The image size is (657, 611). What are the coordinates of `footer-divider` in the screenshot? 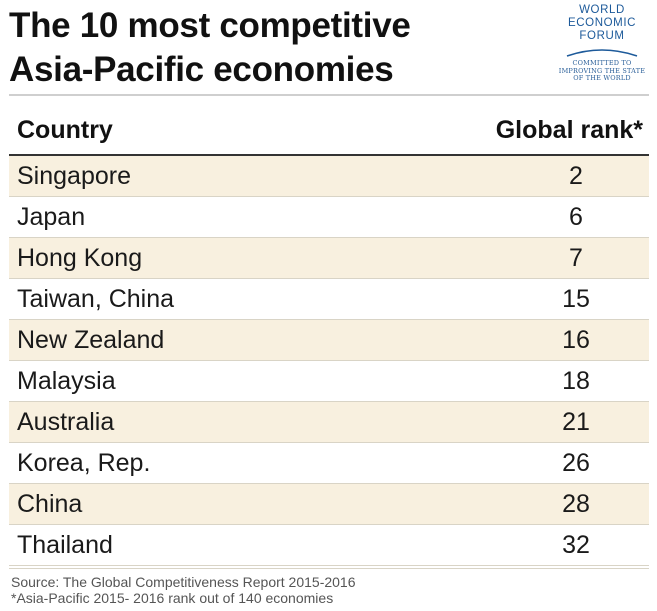 It's located at (329, 568).